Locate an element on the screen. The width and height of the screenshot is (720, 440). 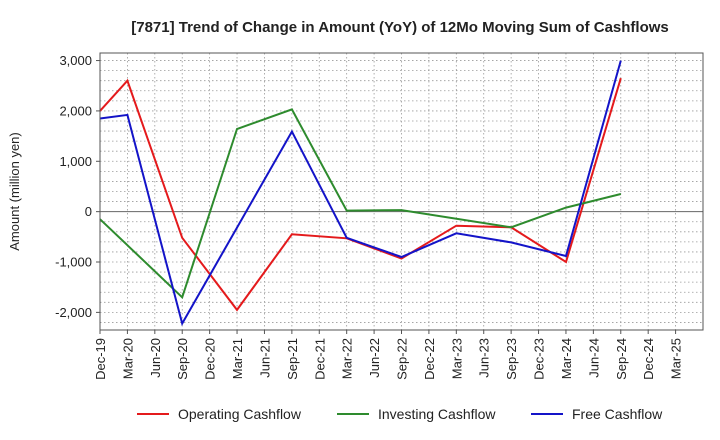
y-tick-label: 3,000 is located at coordinates (75, 60).